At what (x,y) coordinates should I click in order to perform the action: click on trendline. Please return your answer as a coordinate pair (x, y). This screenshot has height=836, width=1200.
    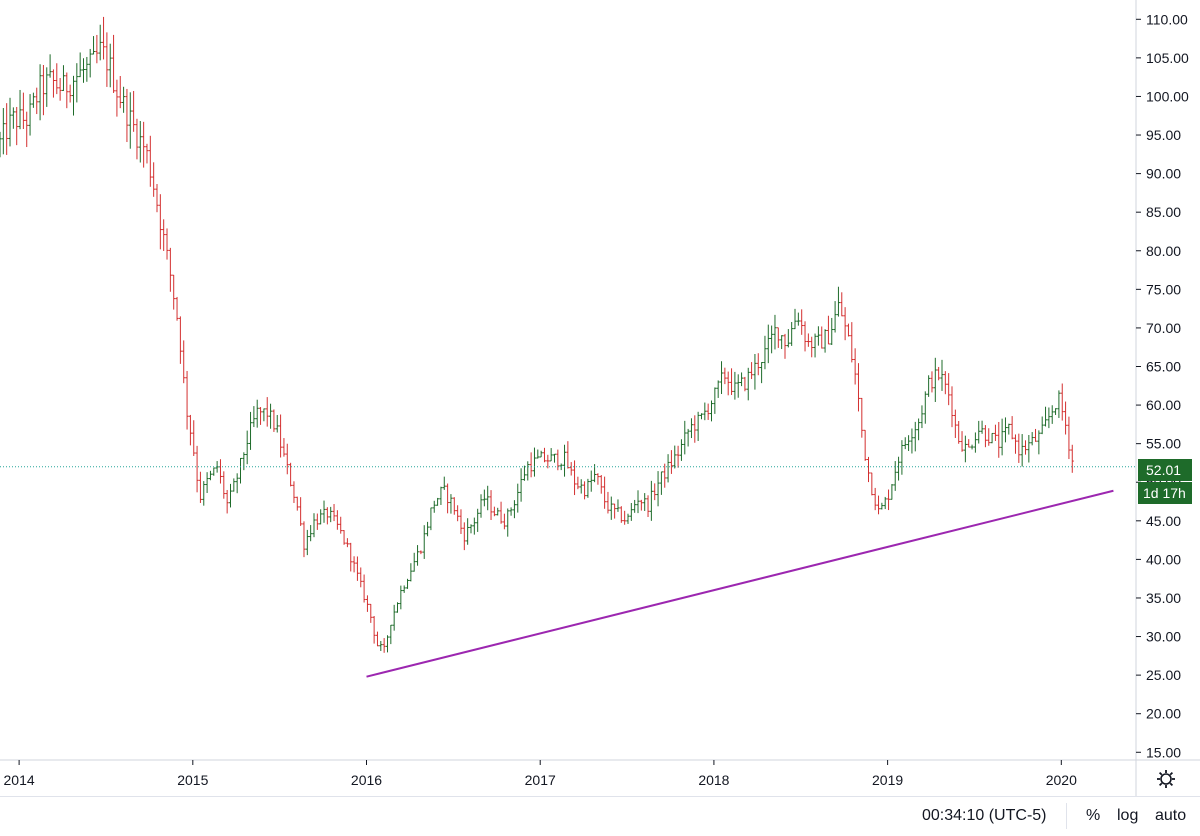
    Looking at the image, I should click on (740, 583).